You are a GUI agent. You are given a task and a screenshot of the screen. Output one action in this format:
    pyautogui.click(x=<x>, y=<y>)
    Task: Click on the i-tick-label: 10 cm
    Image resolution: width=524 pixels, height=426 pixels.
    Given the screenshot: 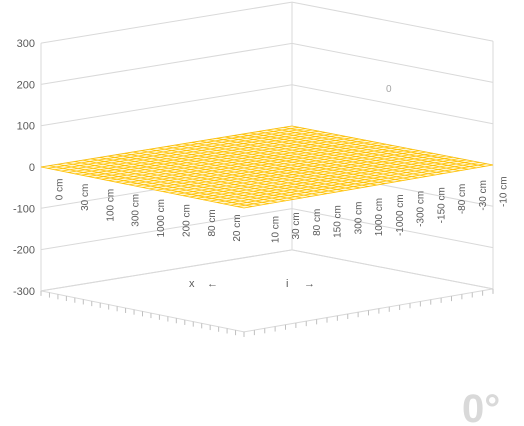 What is the action you would take?
    pyautogui.click(x=275, y=229)
    